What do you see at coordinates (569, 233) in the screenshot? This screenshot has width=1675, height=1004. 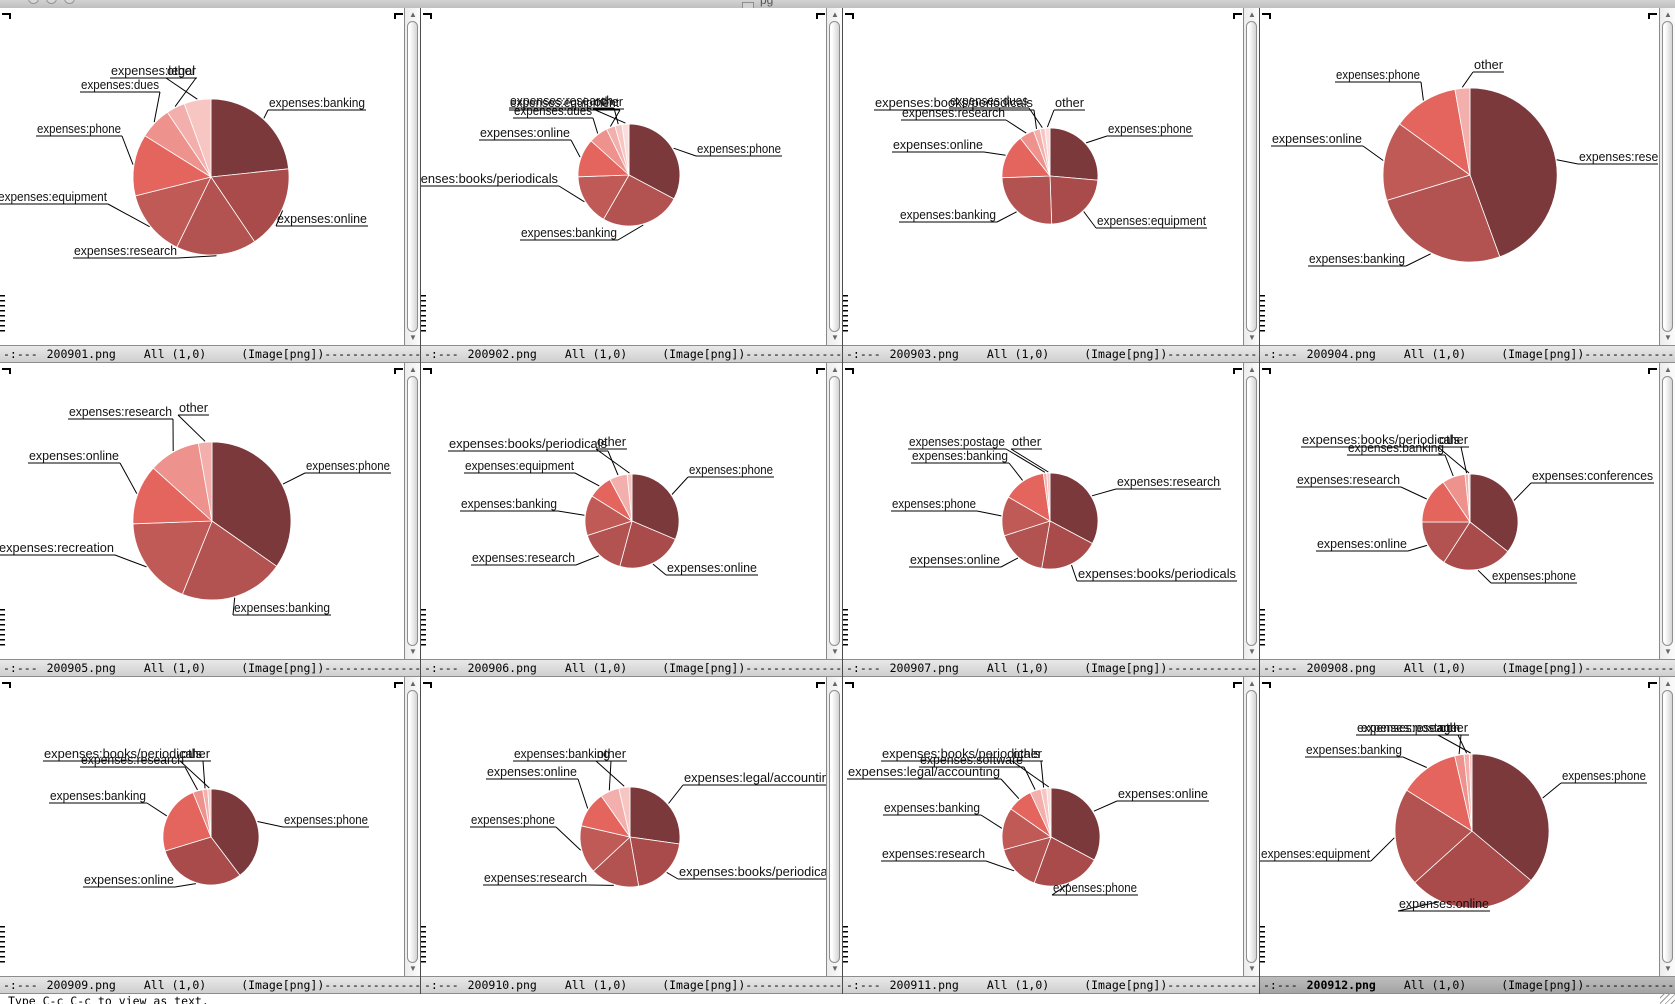 I see `slice-label: expenses:banking` at bounding box center [569, 233].